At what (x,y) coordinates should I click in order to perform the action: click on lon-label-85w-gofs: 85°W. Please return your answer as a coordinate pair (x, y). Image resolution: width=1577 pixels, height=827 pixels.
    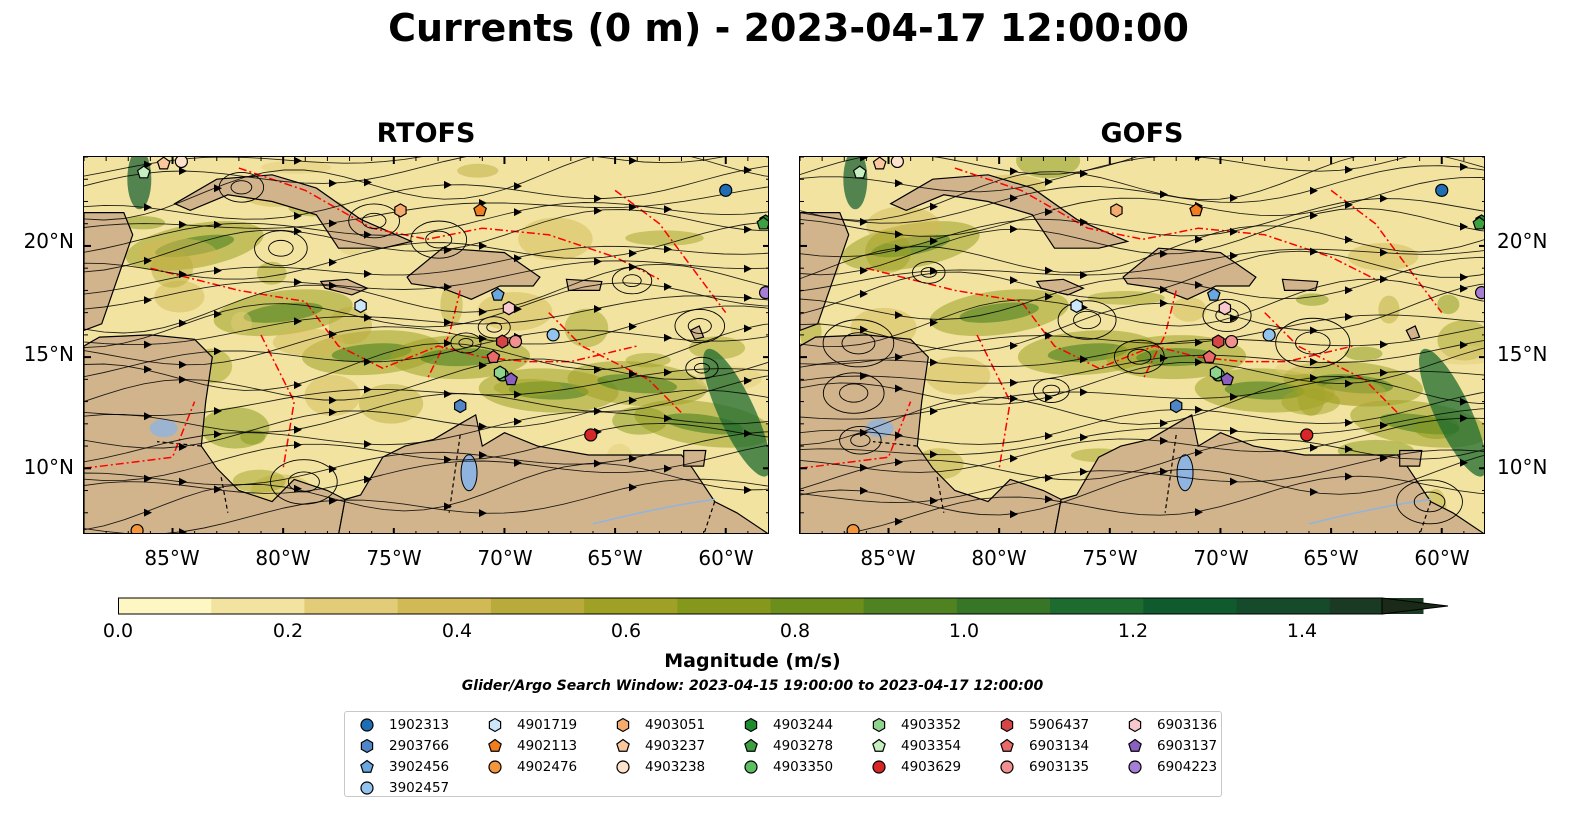
    Looking at the image, I should click on (888, 558).